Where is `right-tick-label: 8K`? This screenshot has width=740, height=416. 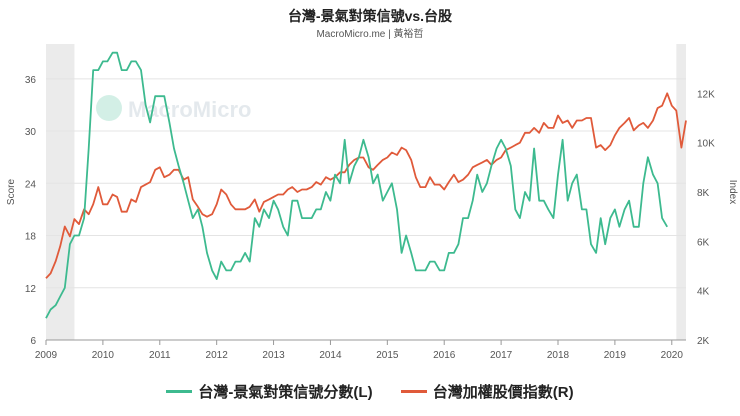
right-tick-label: 8K is located at coordinates (703, 193).